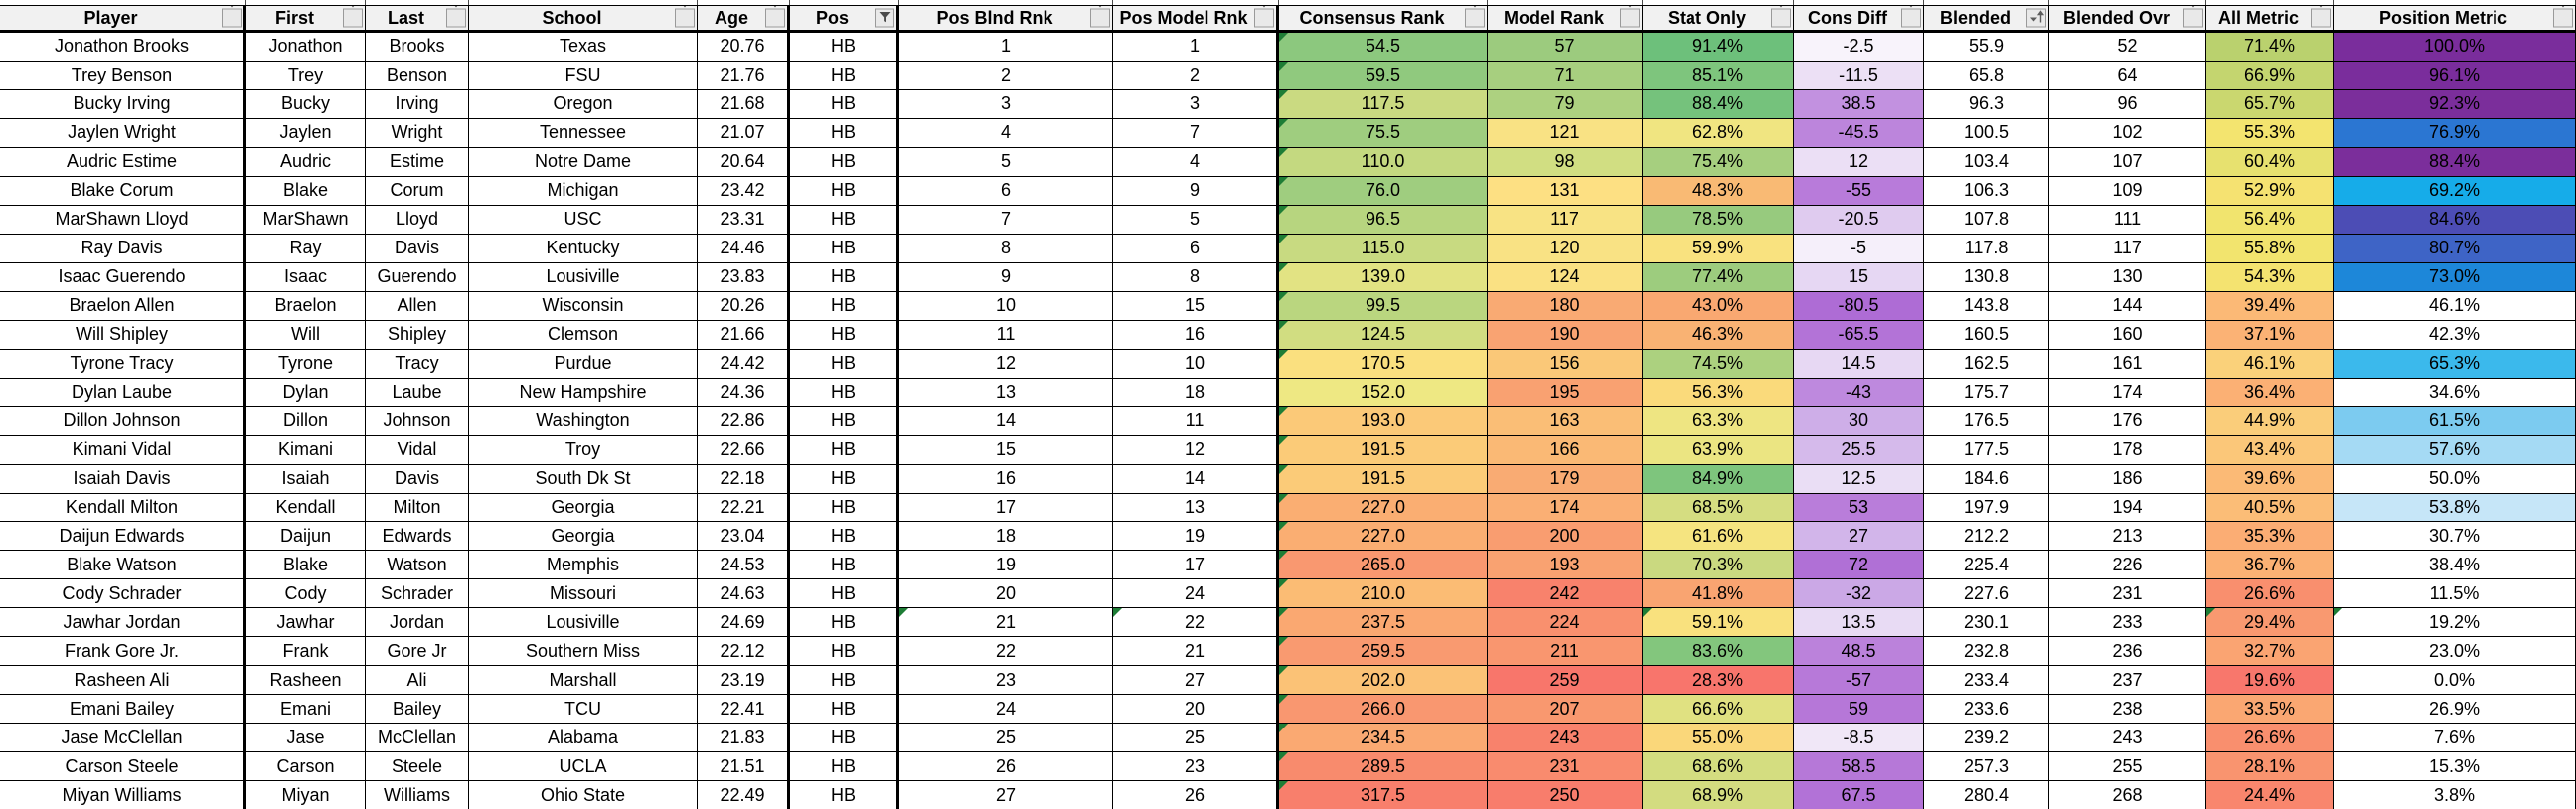  I want to click on cell-player: Jawhar Jordan, so click(123, 623).